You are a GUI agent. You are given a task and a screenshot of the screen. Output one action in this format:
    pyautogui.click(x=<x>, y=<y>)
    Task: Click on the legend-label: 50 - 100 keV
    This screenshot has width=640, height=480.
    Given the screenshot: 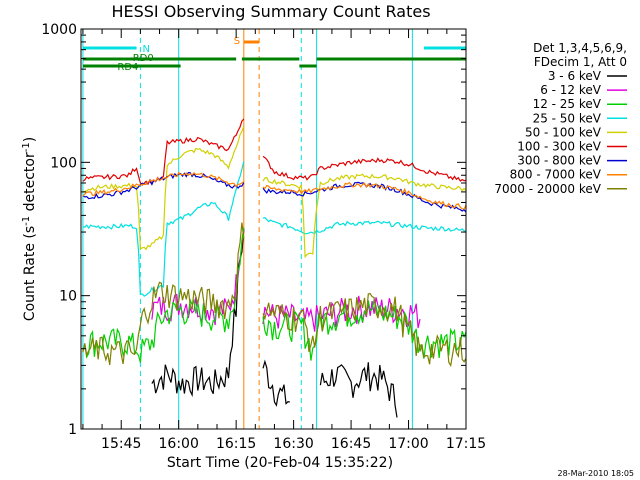 What is the action you would take?
    pyautogui.click(x=563, y=132)
    